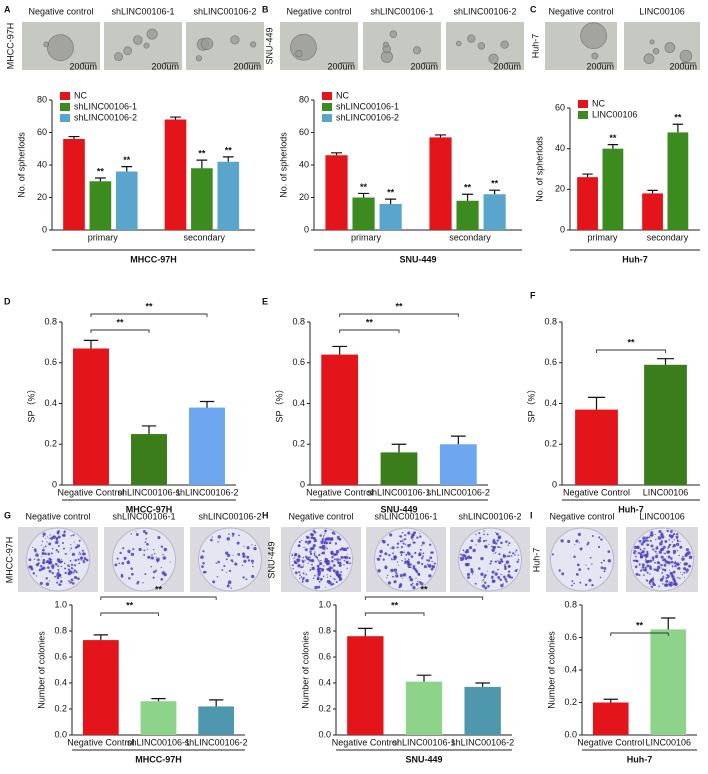 Image resolution: width=708 pixels, height=774 pixels. What do you see at coordinates (265, 301) in the screenshot?
I see `panel-letter: E` at bounding box center [265, 301].